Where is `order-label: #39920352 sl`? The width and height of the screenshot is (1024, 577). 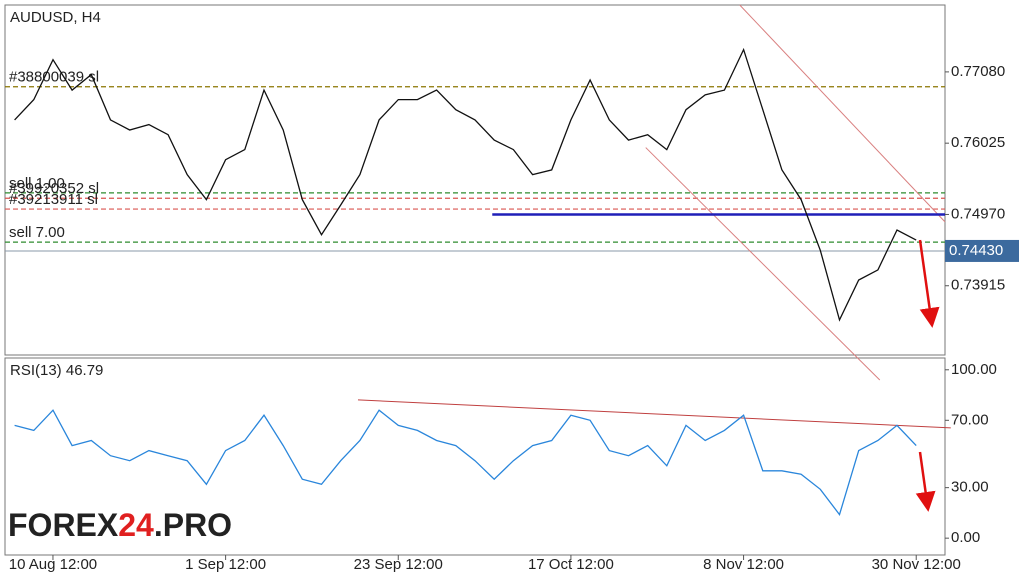
order-label: #39920352 sl is located at coordinates (54, 188).